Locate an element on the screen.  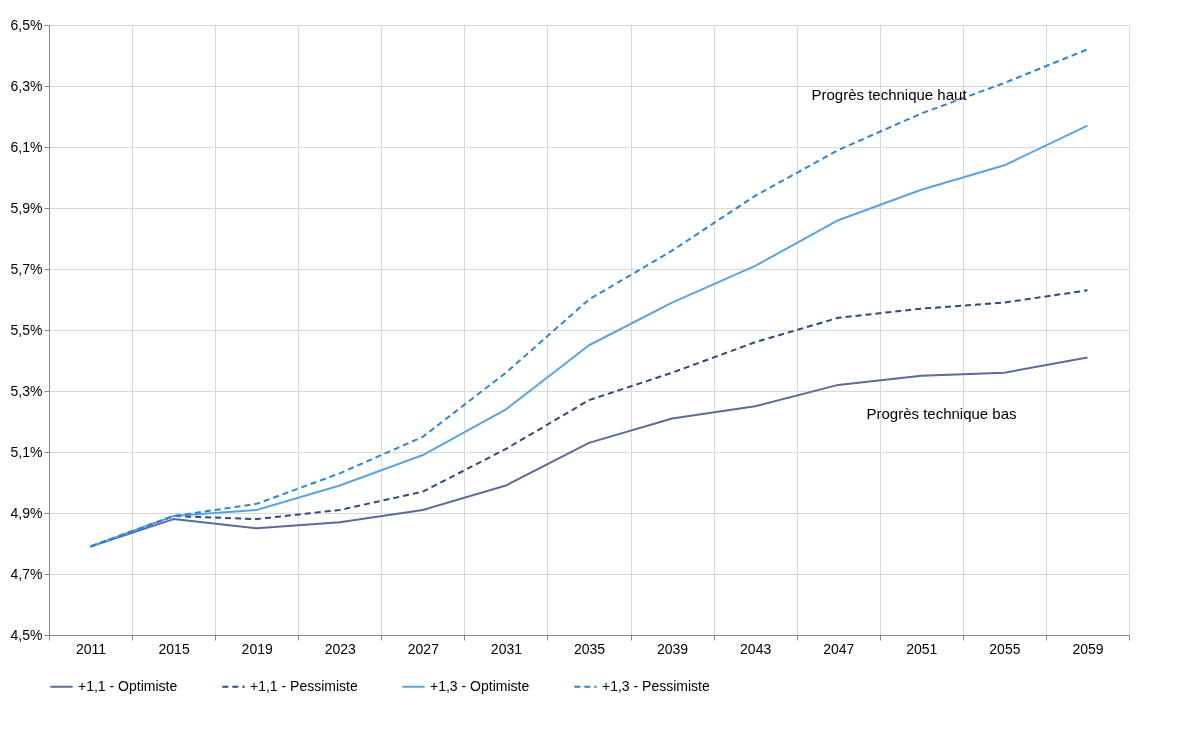
annotation: Progrès technique bas is located at coordinates (941, 413).